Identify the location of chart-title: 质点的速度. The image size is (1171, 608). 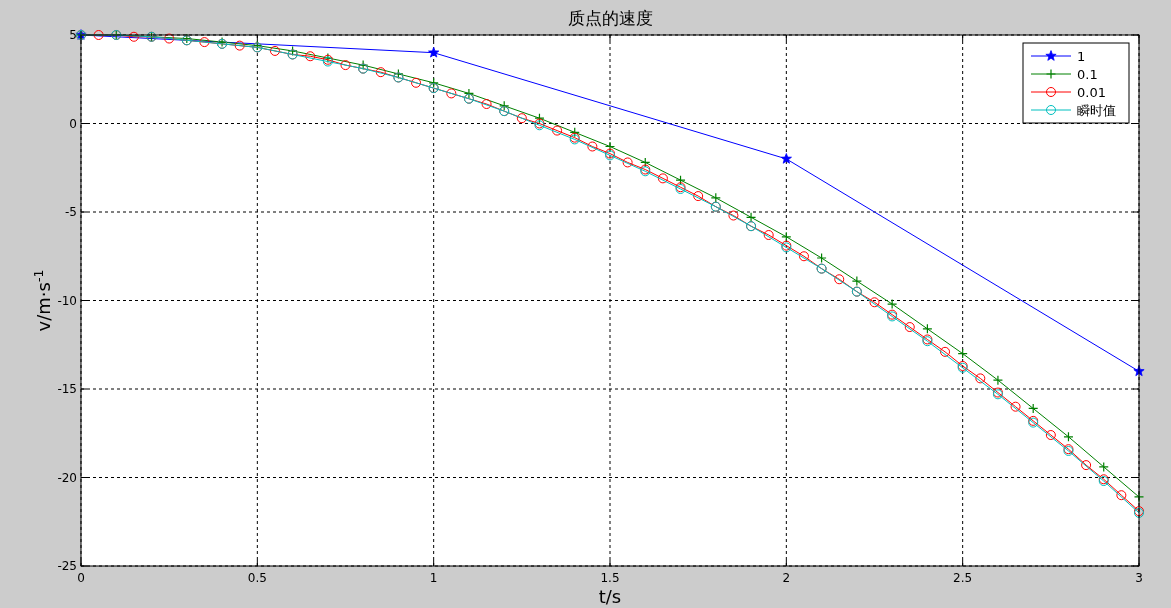
(610, 18).